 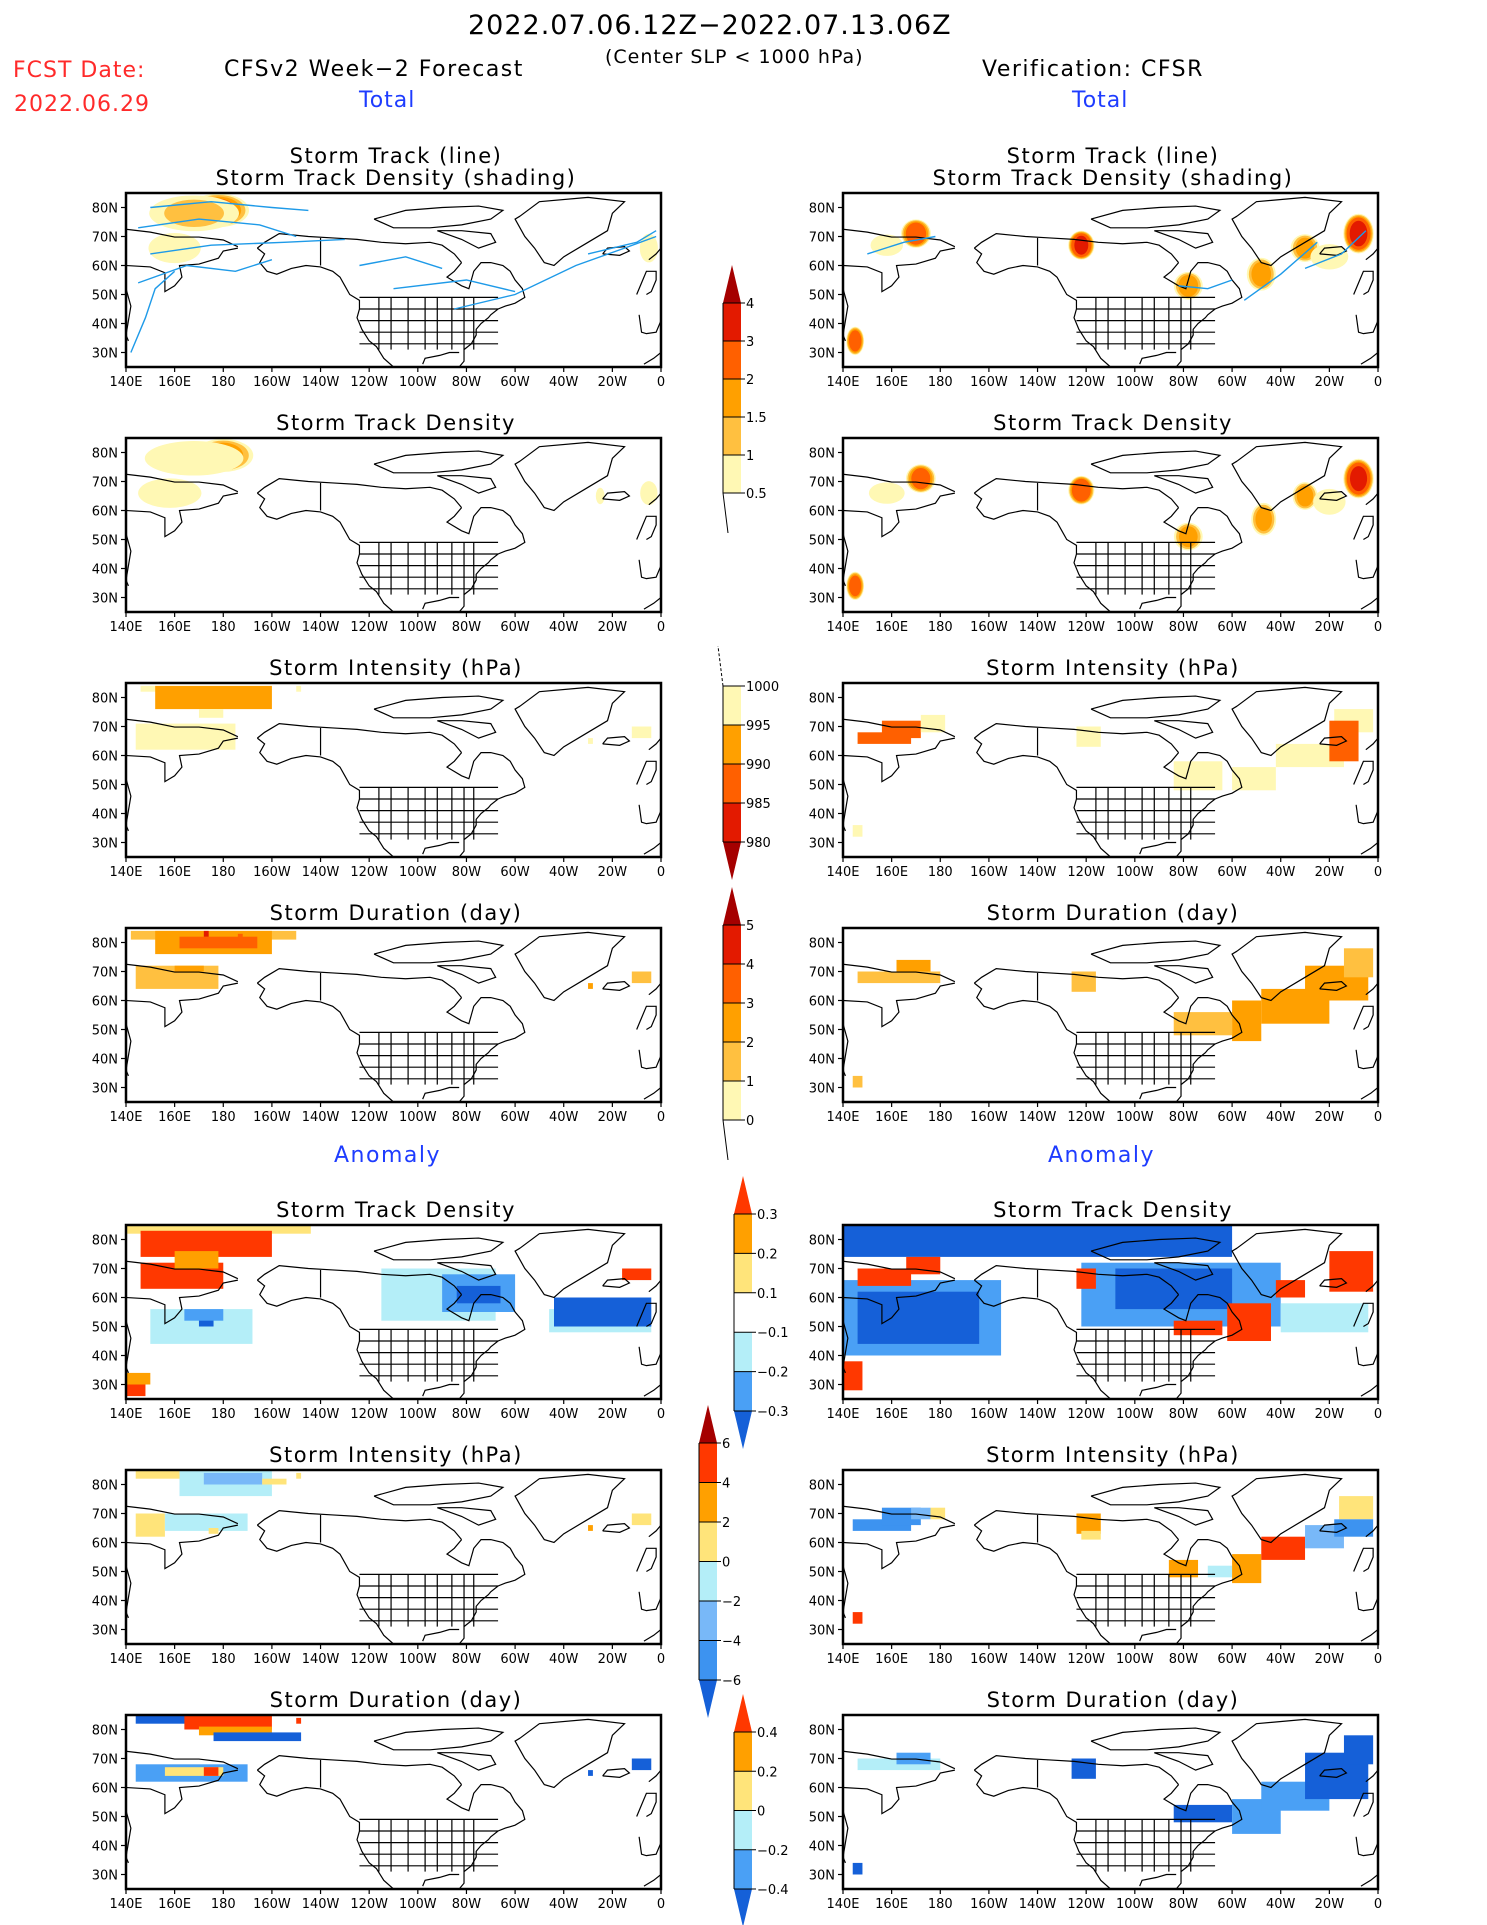 What do you see at coordinates (822, 1789) in the screenshot?
I see `y-tick-label: 60N` at bounding box center [822, 1789].